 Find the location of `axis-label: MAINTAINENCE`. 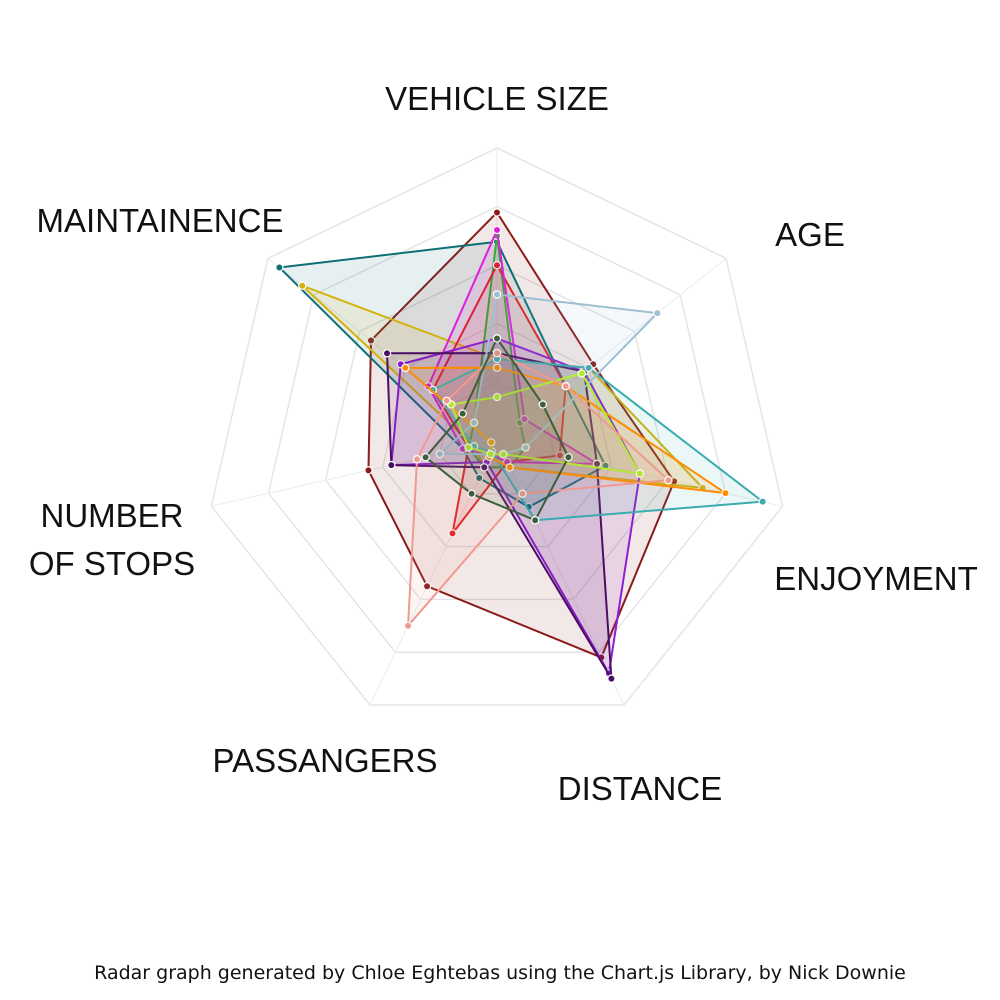

axis-label: MAINTAINENCE is located at coordinates (160, 220).